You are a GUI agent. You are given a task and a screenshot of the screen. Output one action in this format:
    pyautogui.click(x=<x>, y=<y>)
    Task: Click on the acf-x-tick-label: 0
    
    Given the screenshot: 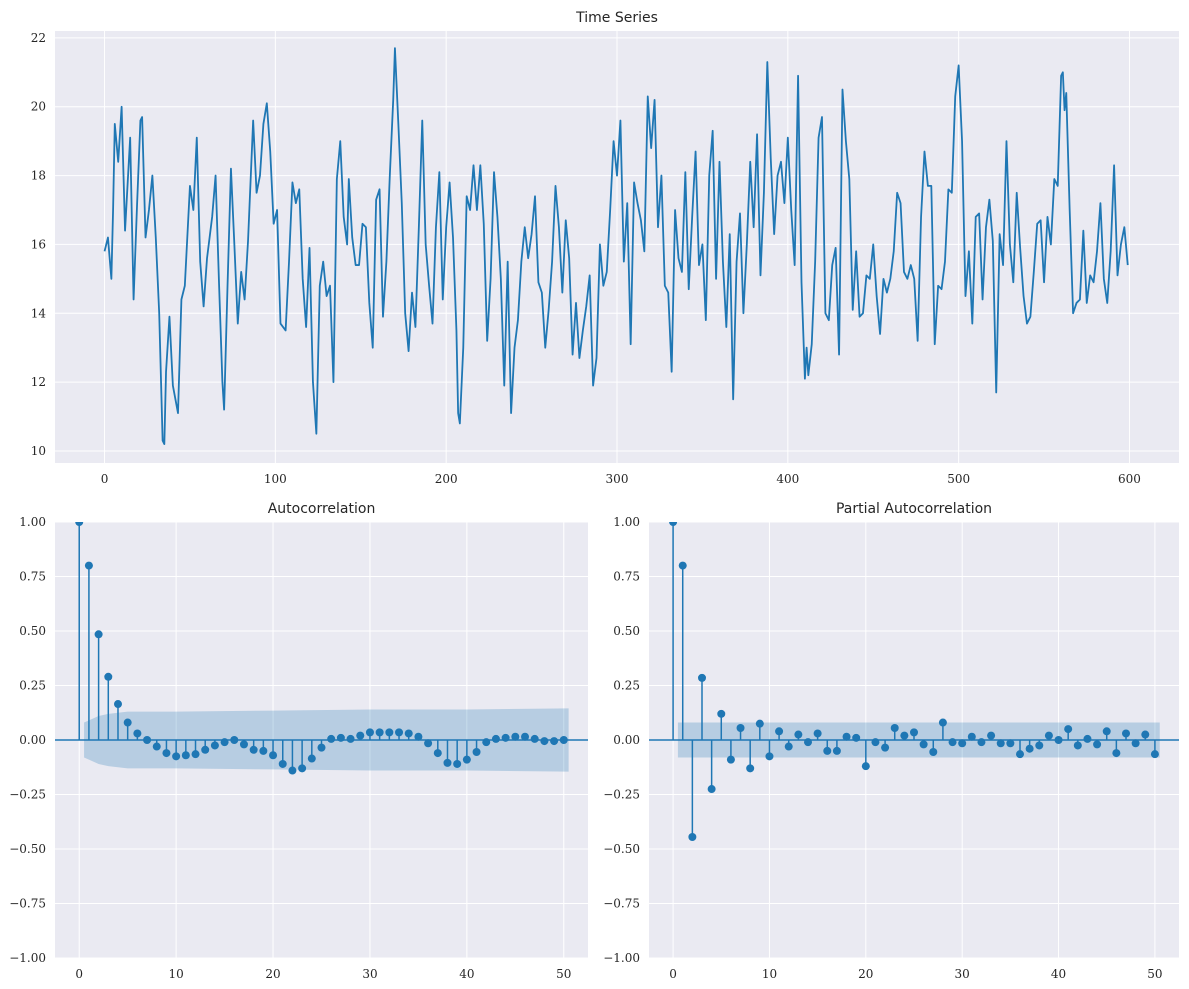 What is the action you would take?
    pyautogui.click(x=79, y=974)
    